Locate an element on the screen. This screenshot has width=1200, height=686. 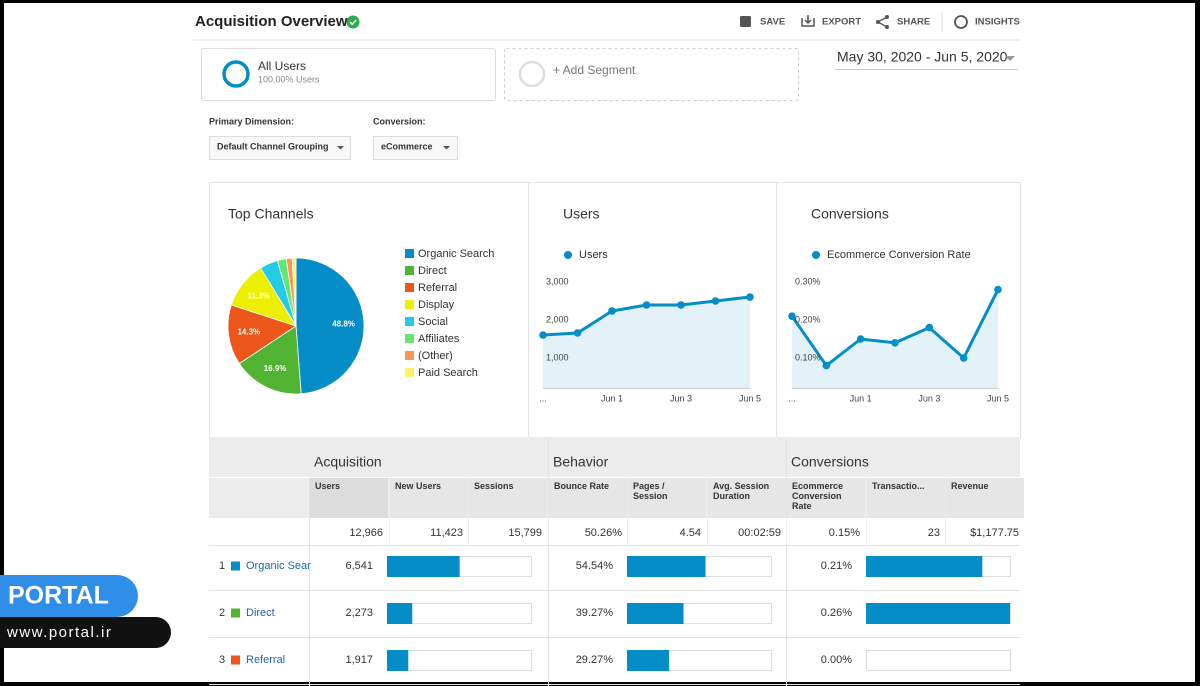
watermark-url-pill is located at coordinates (85, 632).